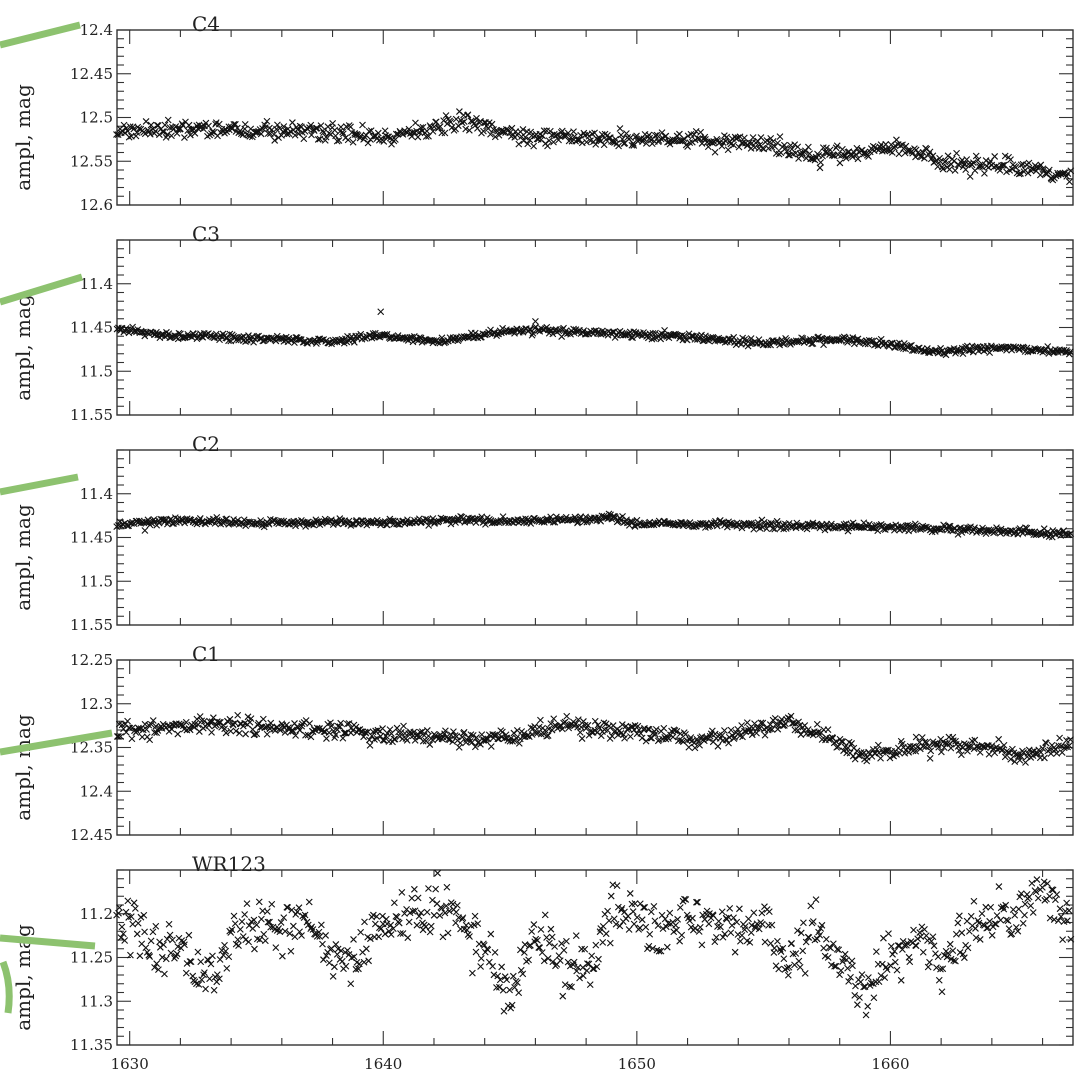 The height and width of the screenshot is (1075, 1083). What do you see at coordinates (23, 557) in the screenshot?
I see `y-axis-label: ampl, mag` at bounding box center [23, 557].